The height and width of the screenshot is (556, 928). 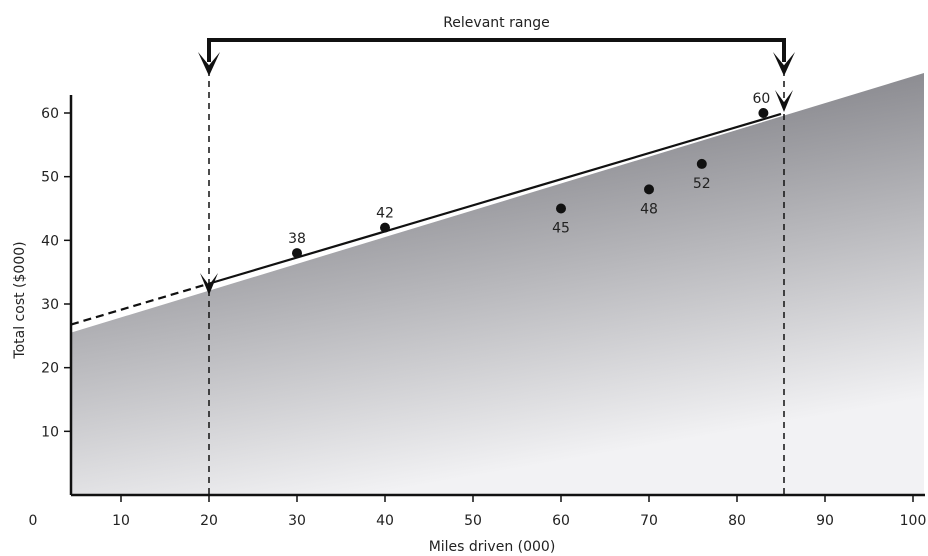 I want to click on x-tick-label: 0, so click(x=33, y=521).